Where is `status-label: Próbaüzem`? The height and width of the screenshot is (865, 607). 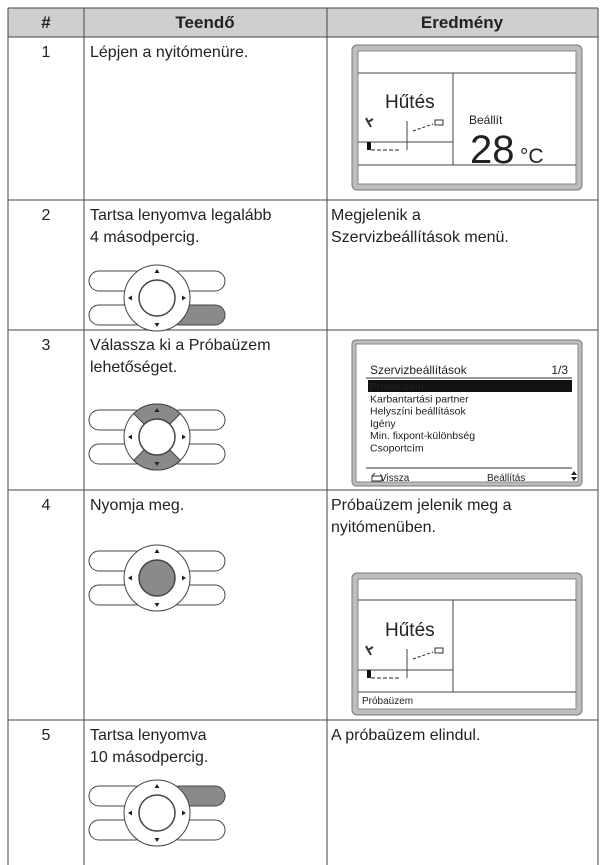 status-label: Próbaüzem is located at coordinates (387, 701).